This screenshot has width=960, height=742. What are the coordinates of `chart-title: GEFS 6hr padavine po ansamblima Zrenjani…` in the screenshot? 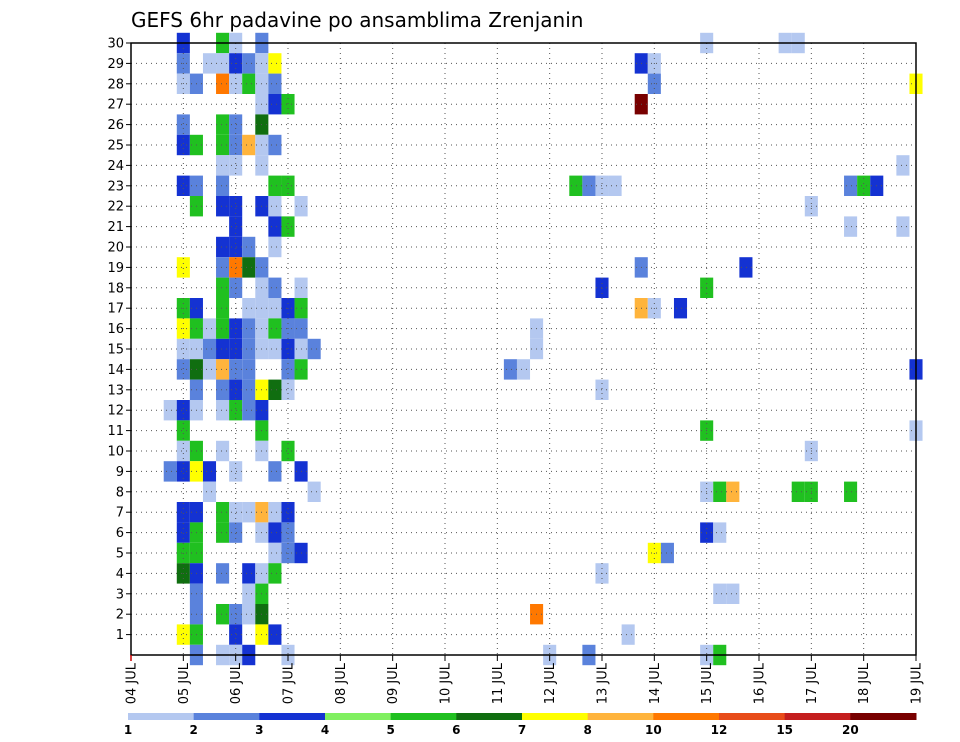 It's located at (357, 20).